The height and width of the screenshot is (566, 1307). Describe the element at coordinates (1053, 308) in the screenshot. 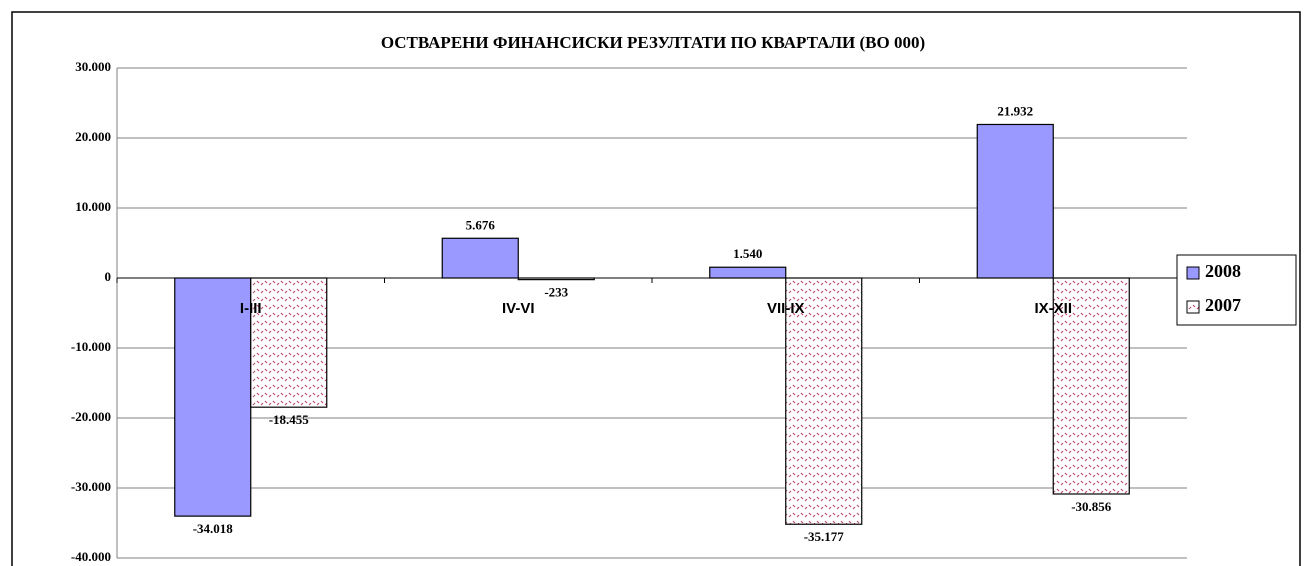

I see `x-tick-label: IX-XII` at that location.